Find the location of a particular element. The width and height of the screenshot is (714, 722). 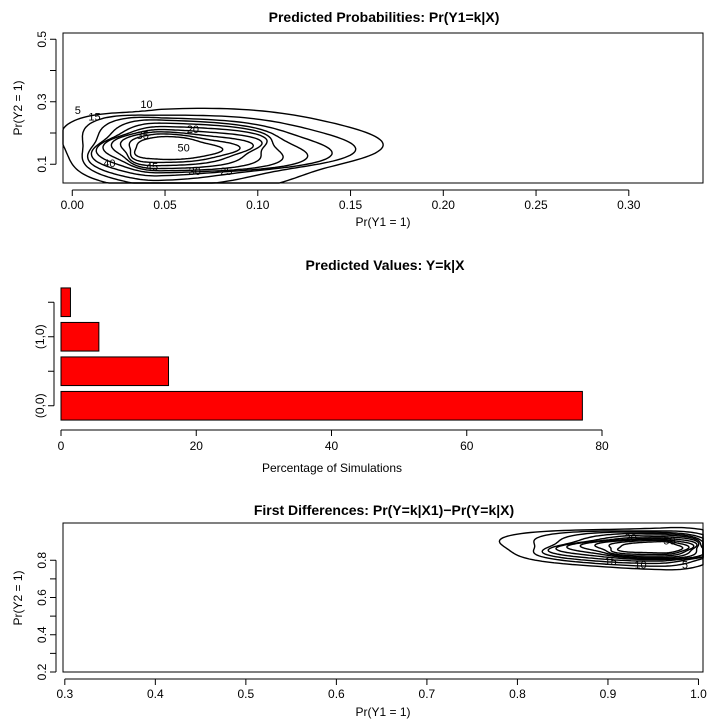

panel1-x-label: Pr(Y1 = 1) is located at coordinates (382, 222).